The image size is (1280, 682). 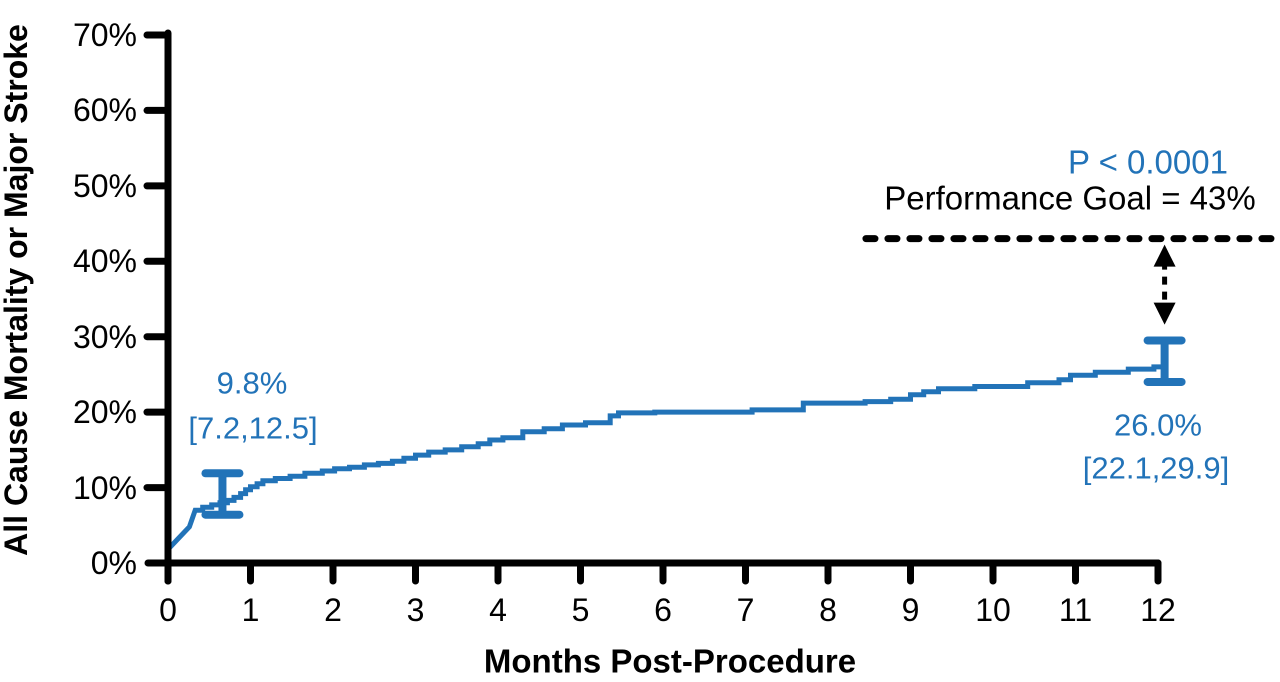 What do you see at coordinates (333, 610) in the screenshot?
I see `x-tick-label: 2` at bounding box center [333, 610].